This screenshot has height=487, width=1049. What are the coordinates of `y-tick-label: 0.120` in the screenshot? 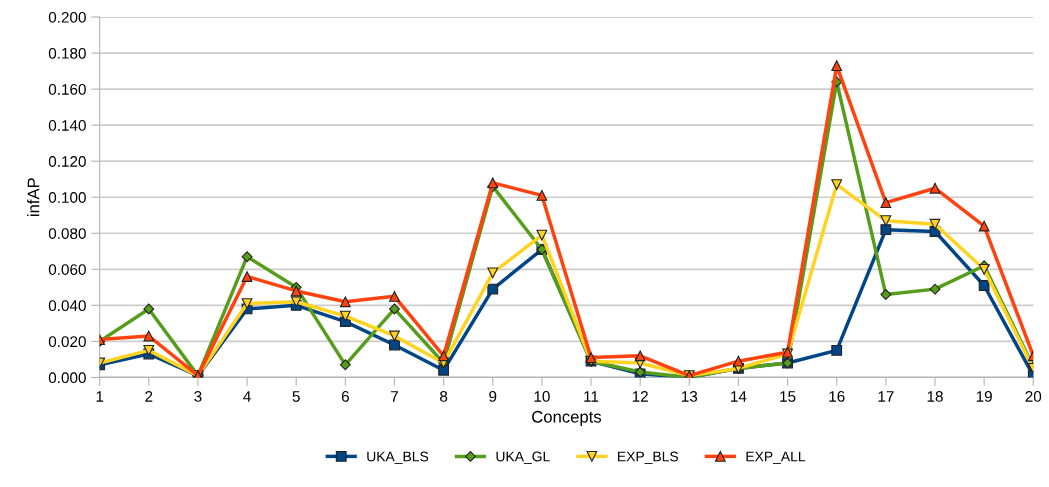 It's located at (67, 161).